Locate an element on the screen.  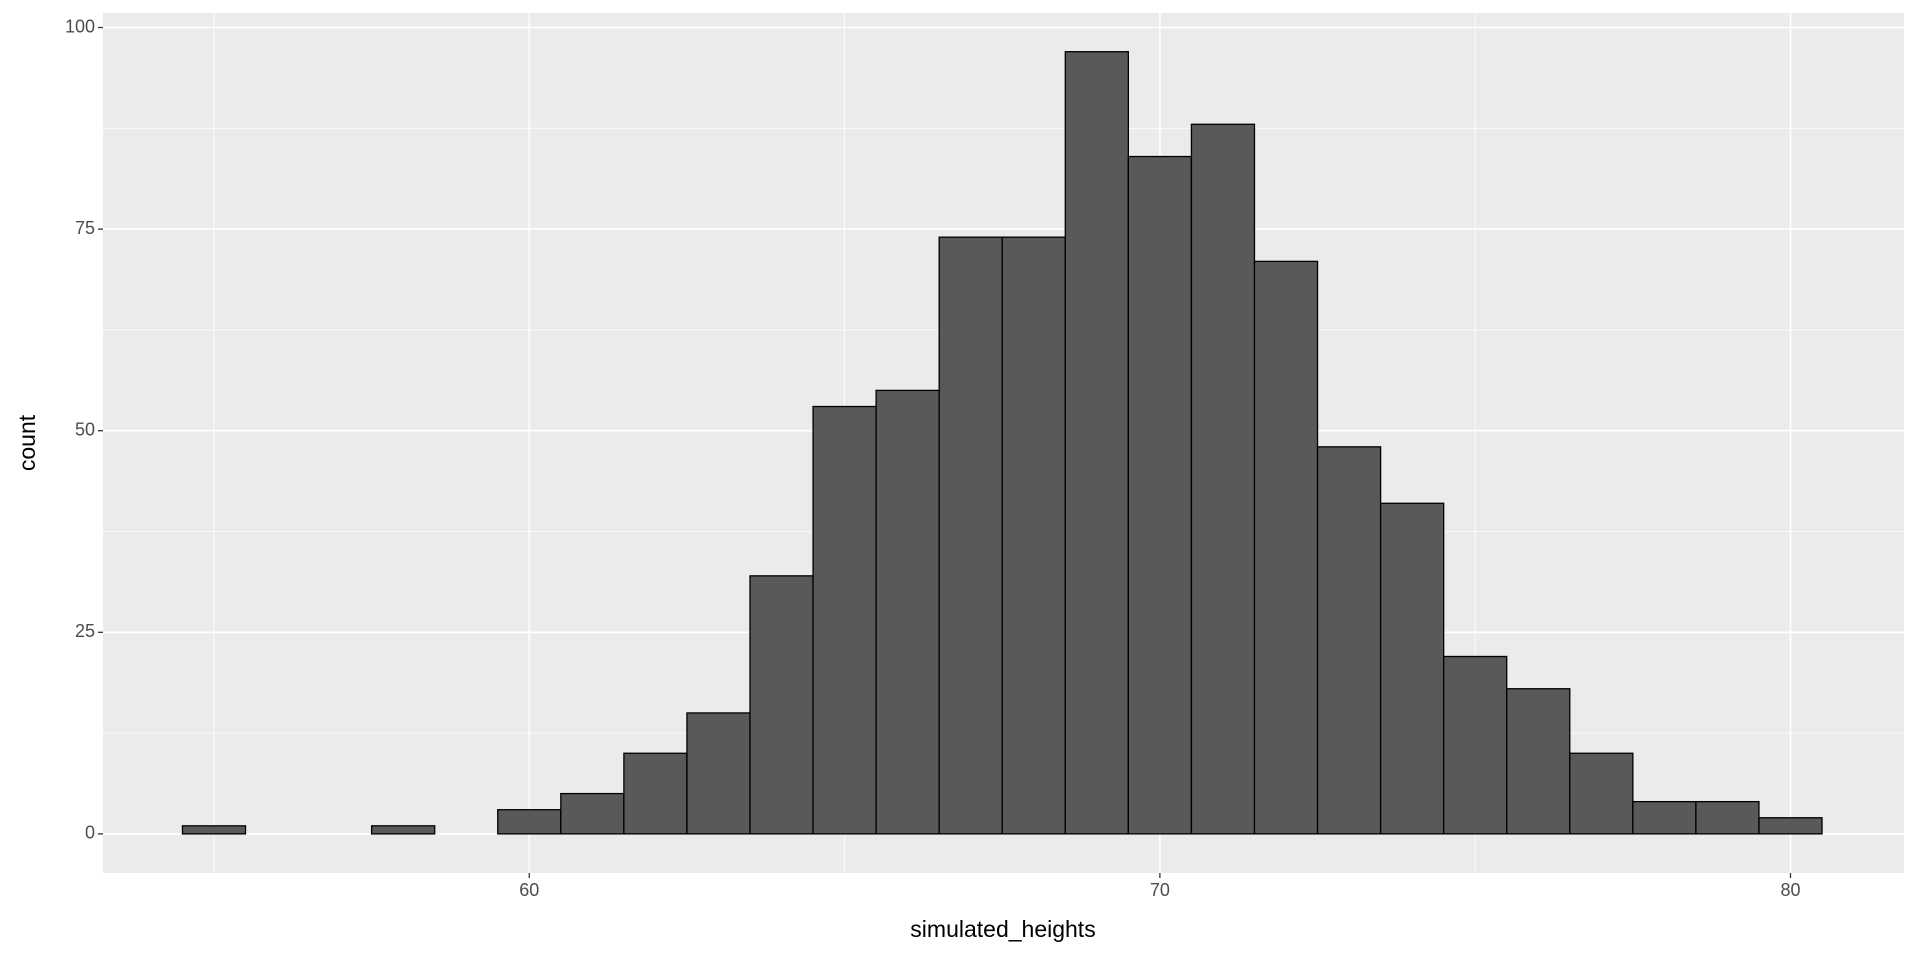
x-tick-label: 70 is located at coordinates (1160, 890).